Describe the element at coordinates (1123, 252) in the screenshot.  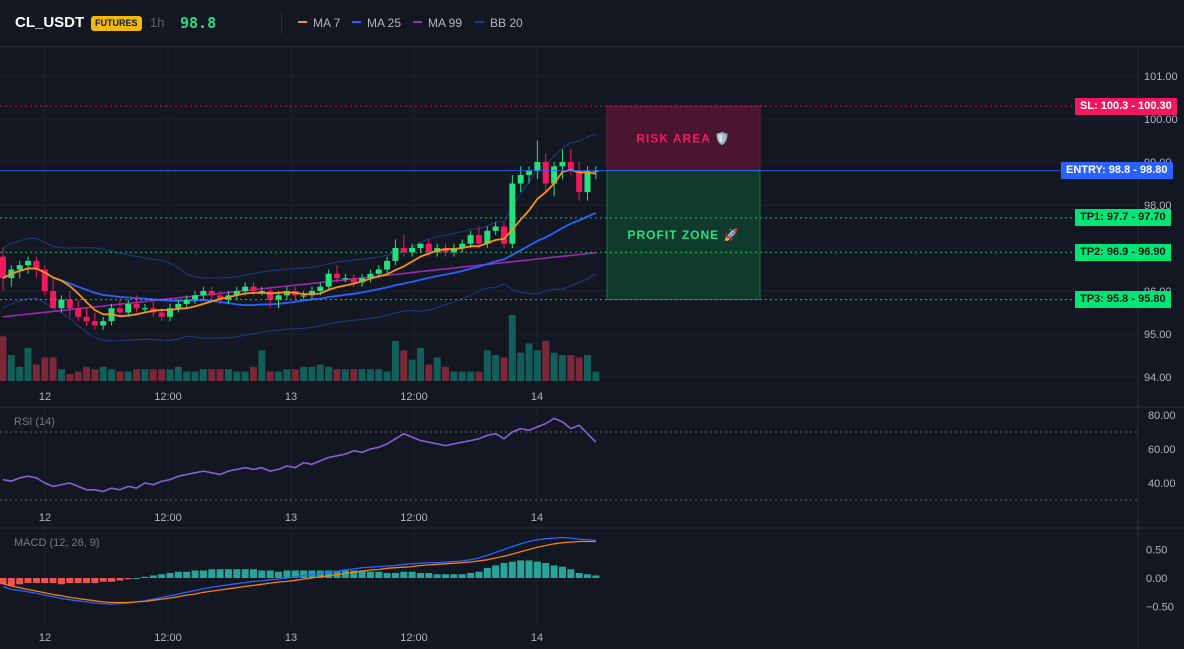
I see `tp2-price-label: TP2: 96.9 - 96.90` at that location.